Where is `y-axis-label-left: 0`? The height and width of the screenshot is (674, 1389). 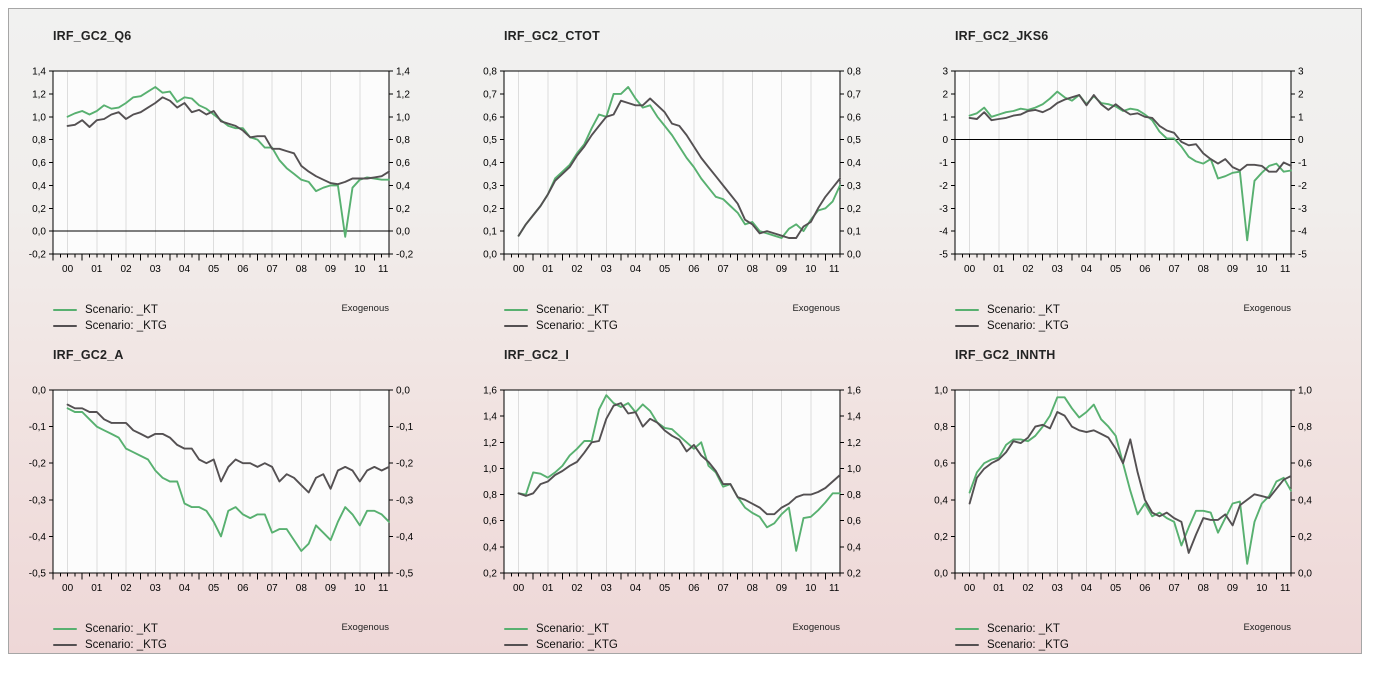
y-axis-label-left: 0 is located at coordinates (945, 140).